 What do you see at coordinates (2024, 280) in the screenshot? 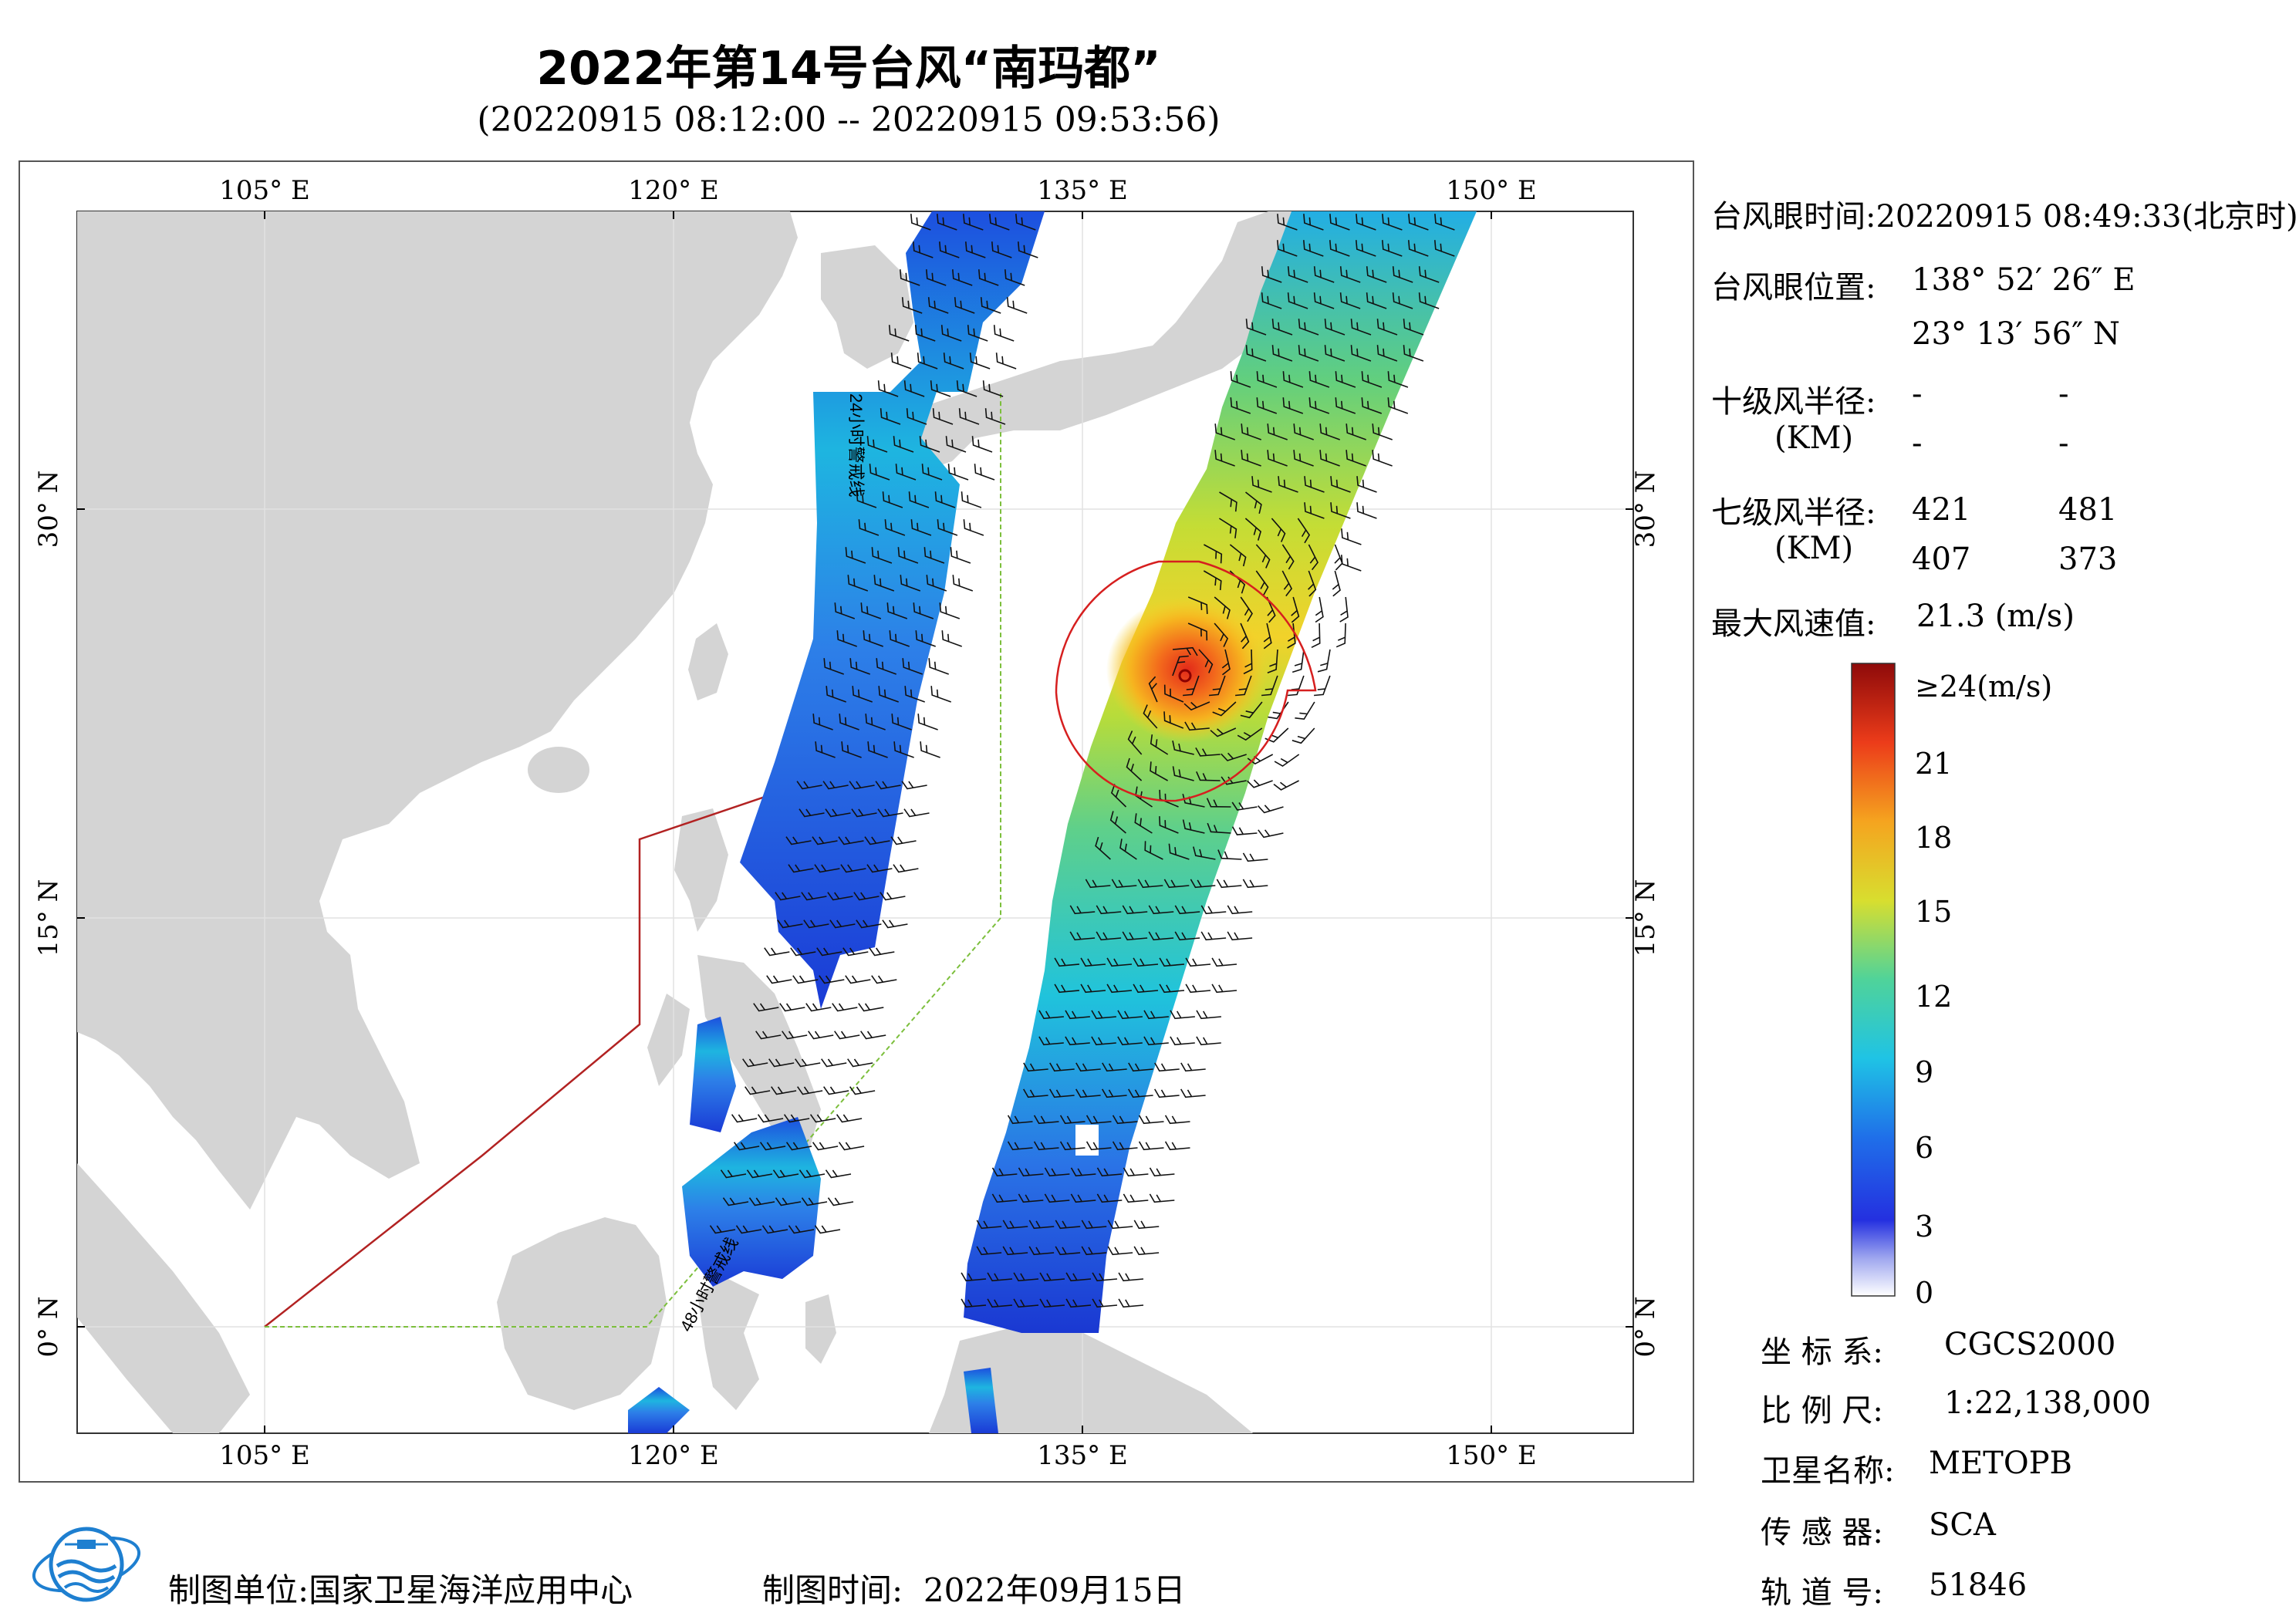
I see `eye-longitude: 138° 52′ 26″ E` at bounding box center [2024, 280].